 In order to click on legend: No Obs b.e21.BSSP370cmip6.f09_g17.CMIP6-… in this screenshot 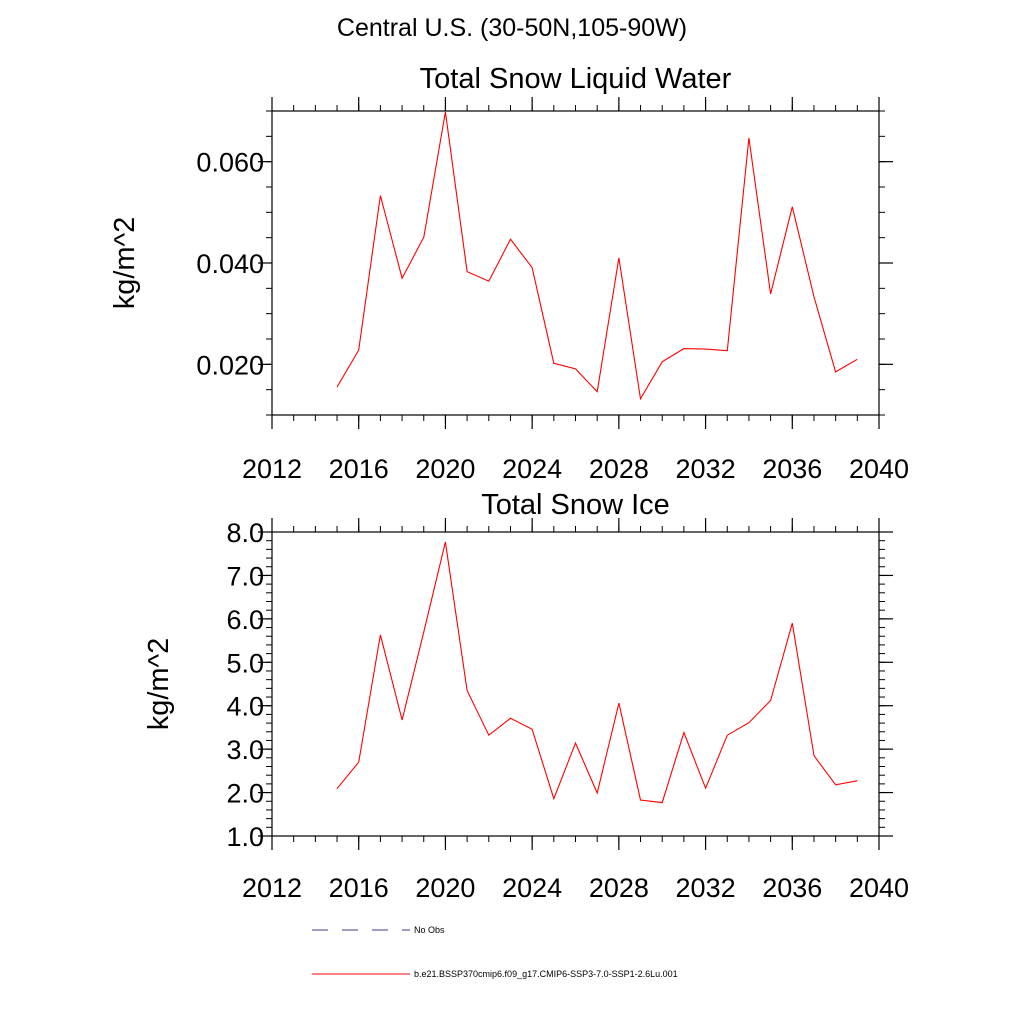, I will do `click(495, 952)`.